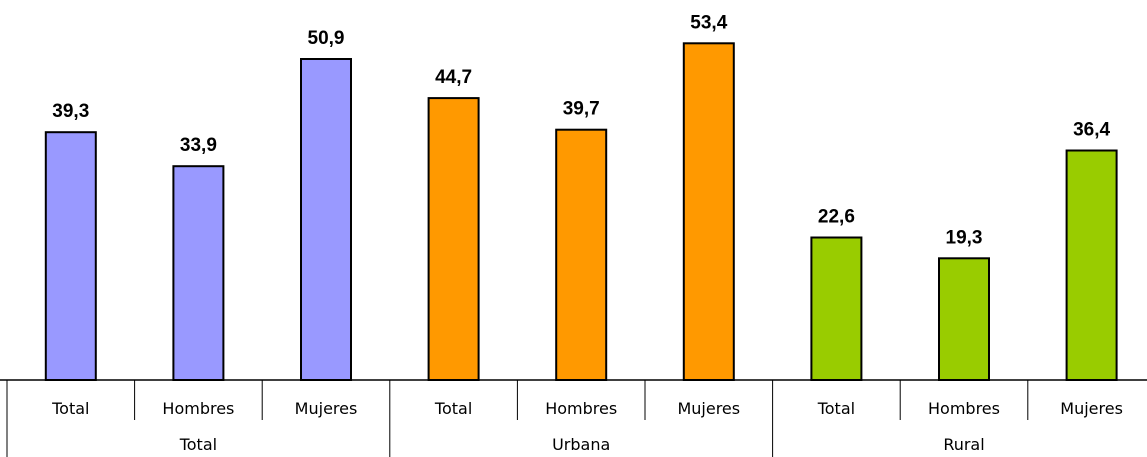 The image size is (1147, 457). Describe the element at coordinates (326, 219) in the screenshot. I see `bar-total-mujeres` at that location.